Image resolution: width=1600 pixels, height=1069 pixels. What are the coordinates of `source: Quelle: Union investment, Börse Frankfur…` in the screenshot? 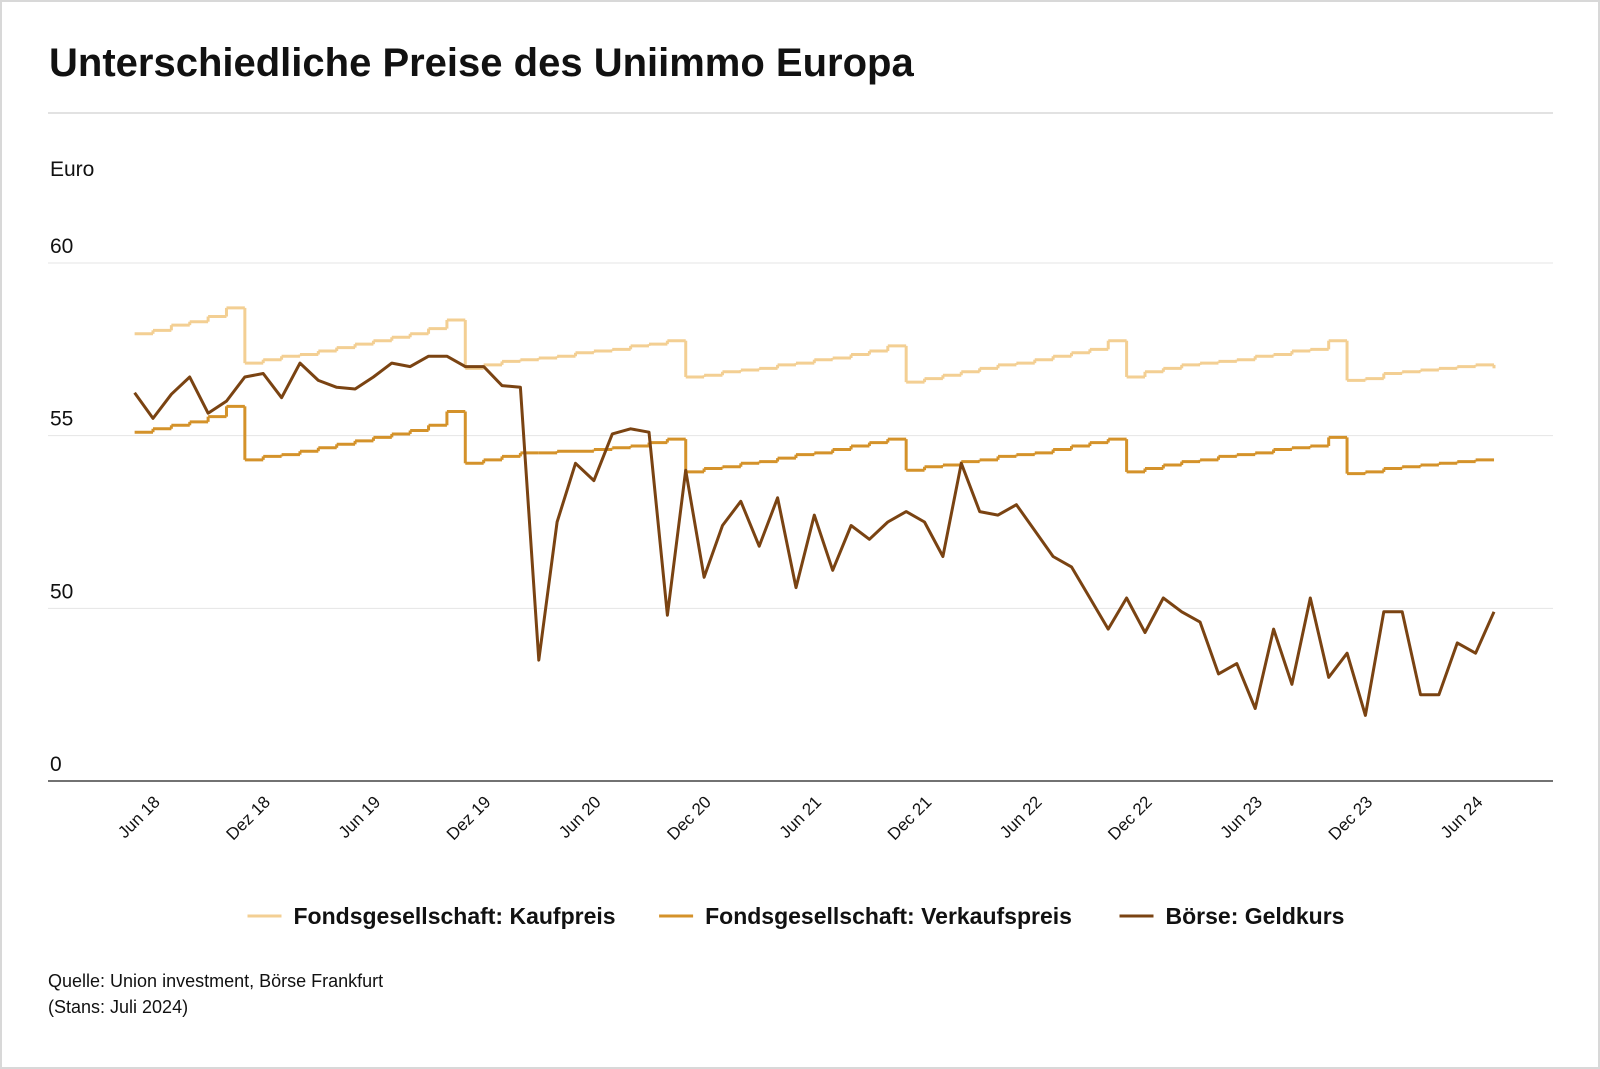 It's located at (215, 981).